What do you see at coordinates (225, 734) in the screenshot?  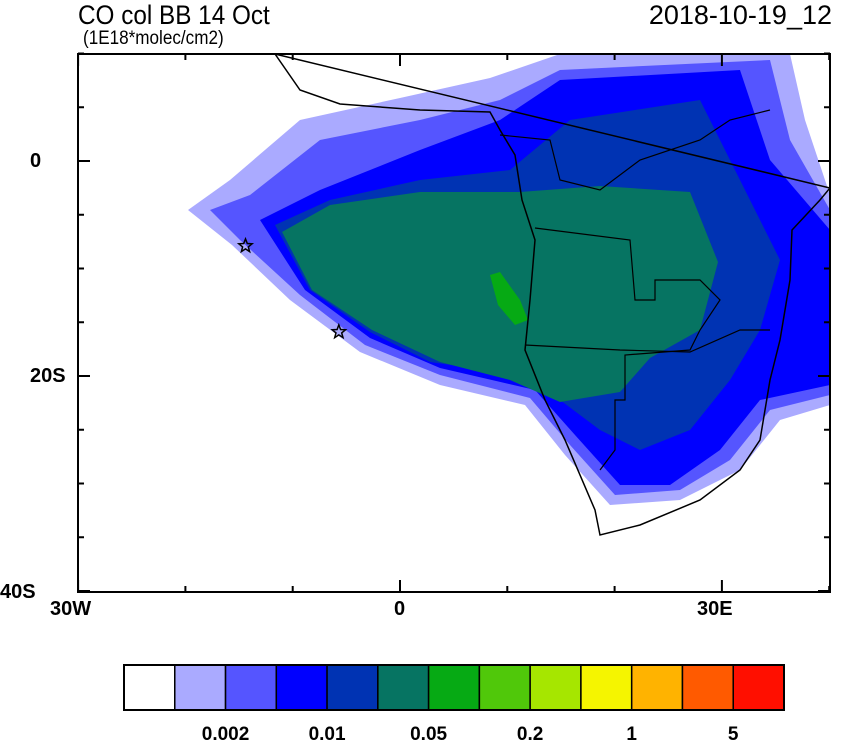 I see `colorbar-label: 0.002` at bounding box center [225, 734].